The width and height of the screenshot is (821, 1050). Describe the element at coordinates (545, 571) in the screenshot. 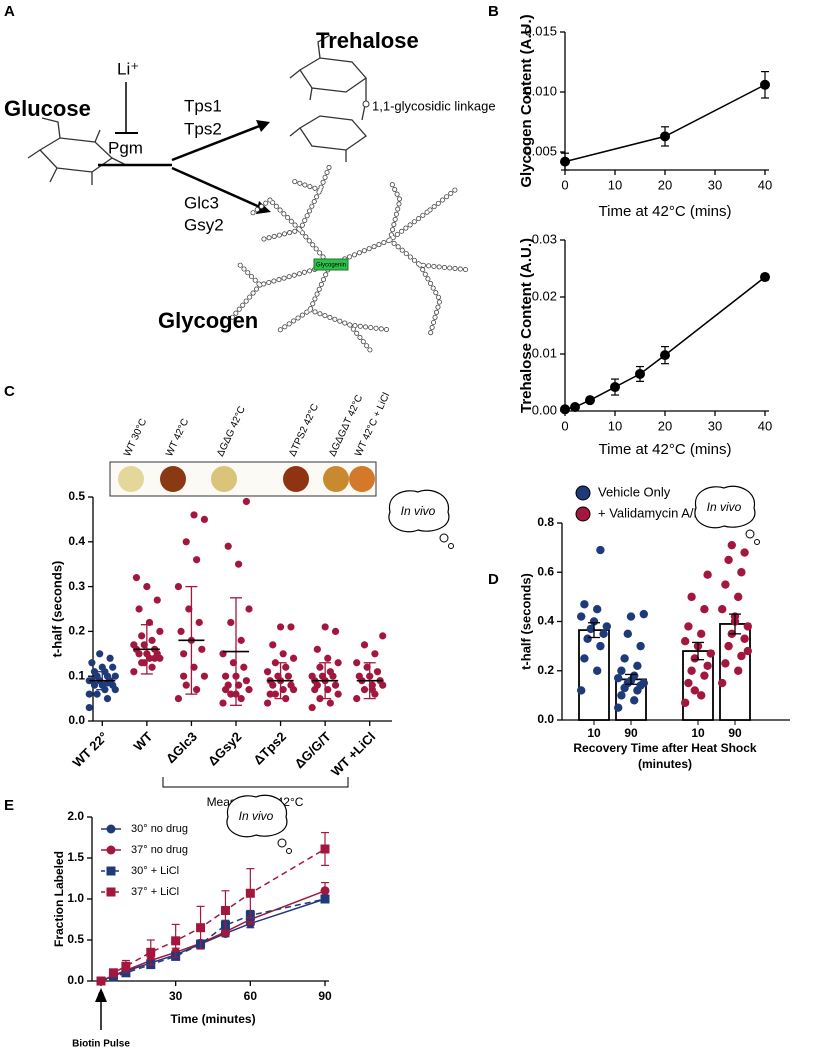

I see `y-tick-label: 0.6` at that location.